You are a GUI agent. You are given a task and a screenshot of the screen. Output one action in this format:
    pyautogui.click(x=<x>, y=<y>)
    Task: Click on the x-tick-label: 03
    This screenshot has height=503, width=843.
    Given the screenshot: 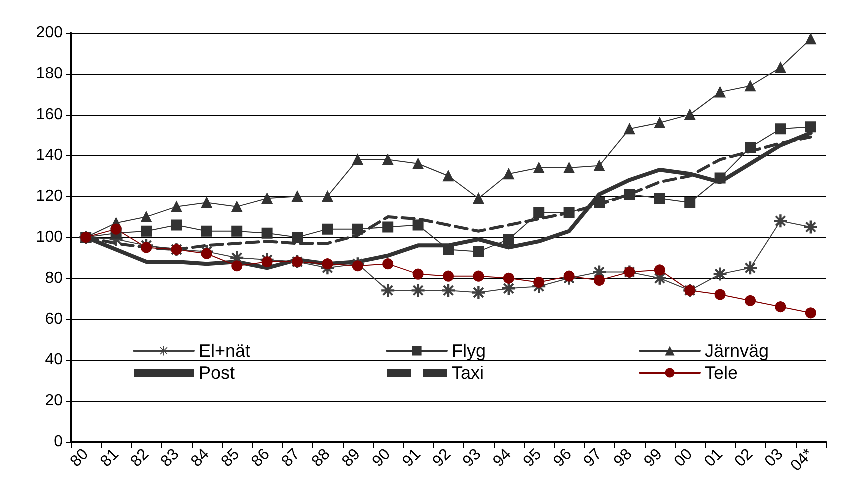 What is the action you would take?
    pyautogui.click(x=774, y=458)
    